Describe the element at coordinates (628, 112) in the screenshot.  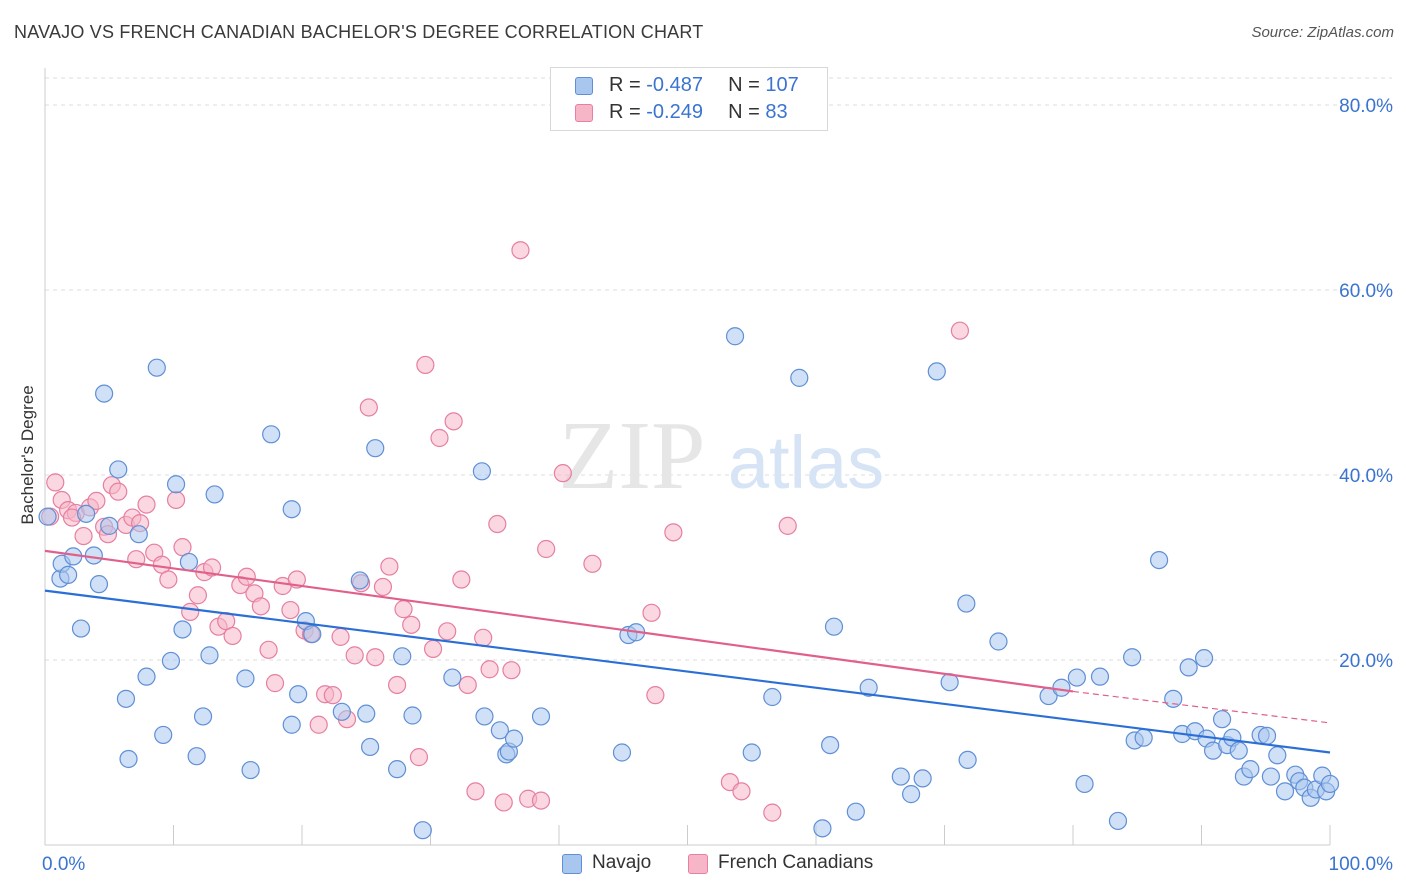
I see `legend-r-label: R =` at that location.